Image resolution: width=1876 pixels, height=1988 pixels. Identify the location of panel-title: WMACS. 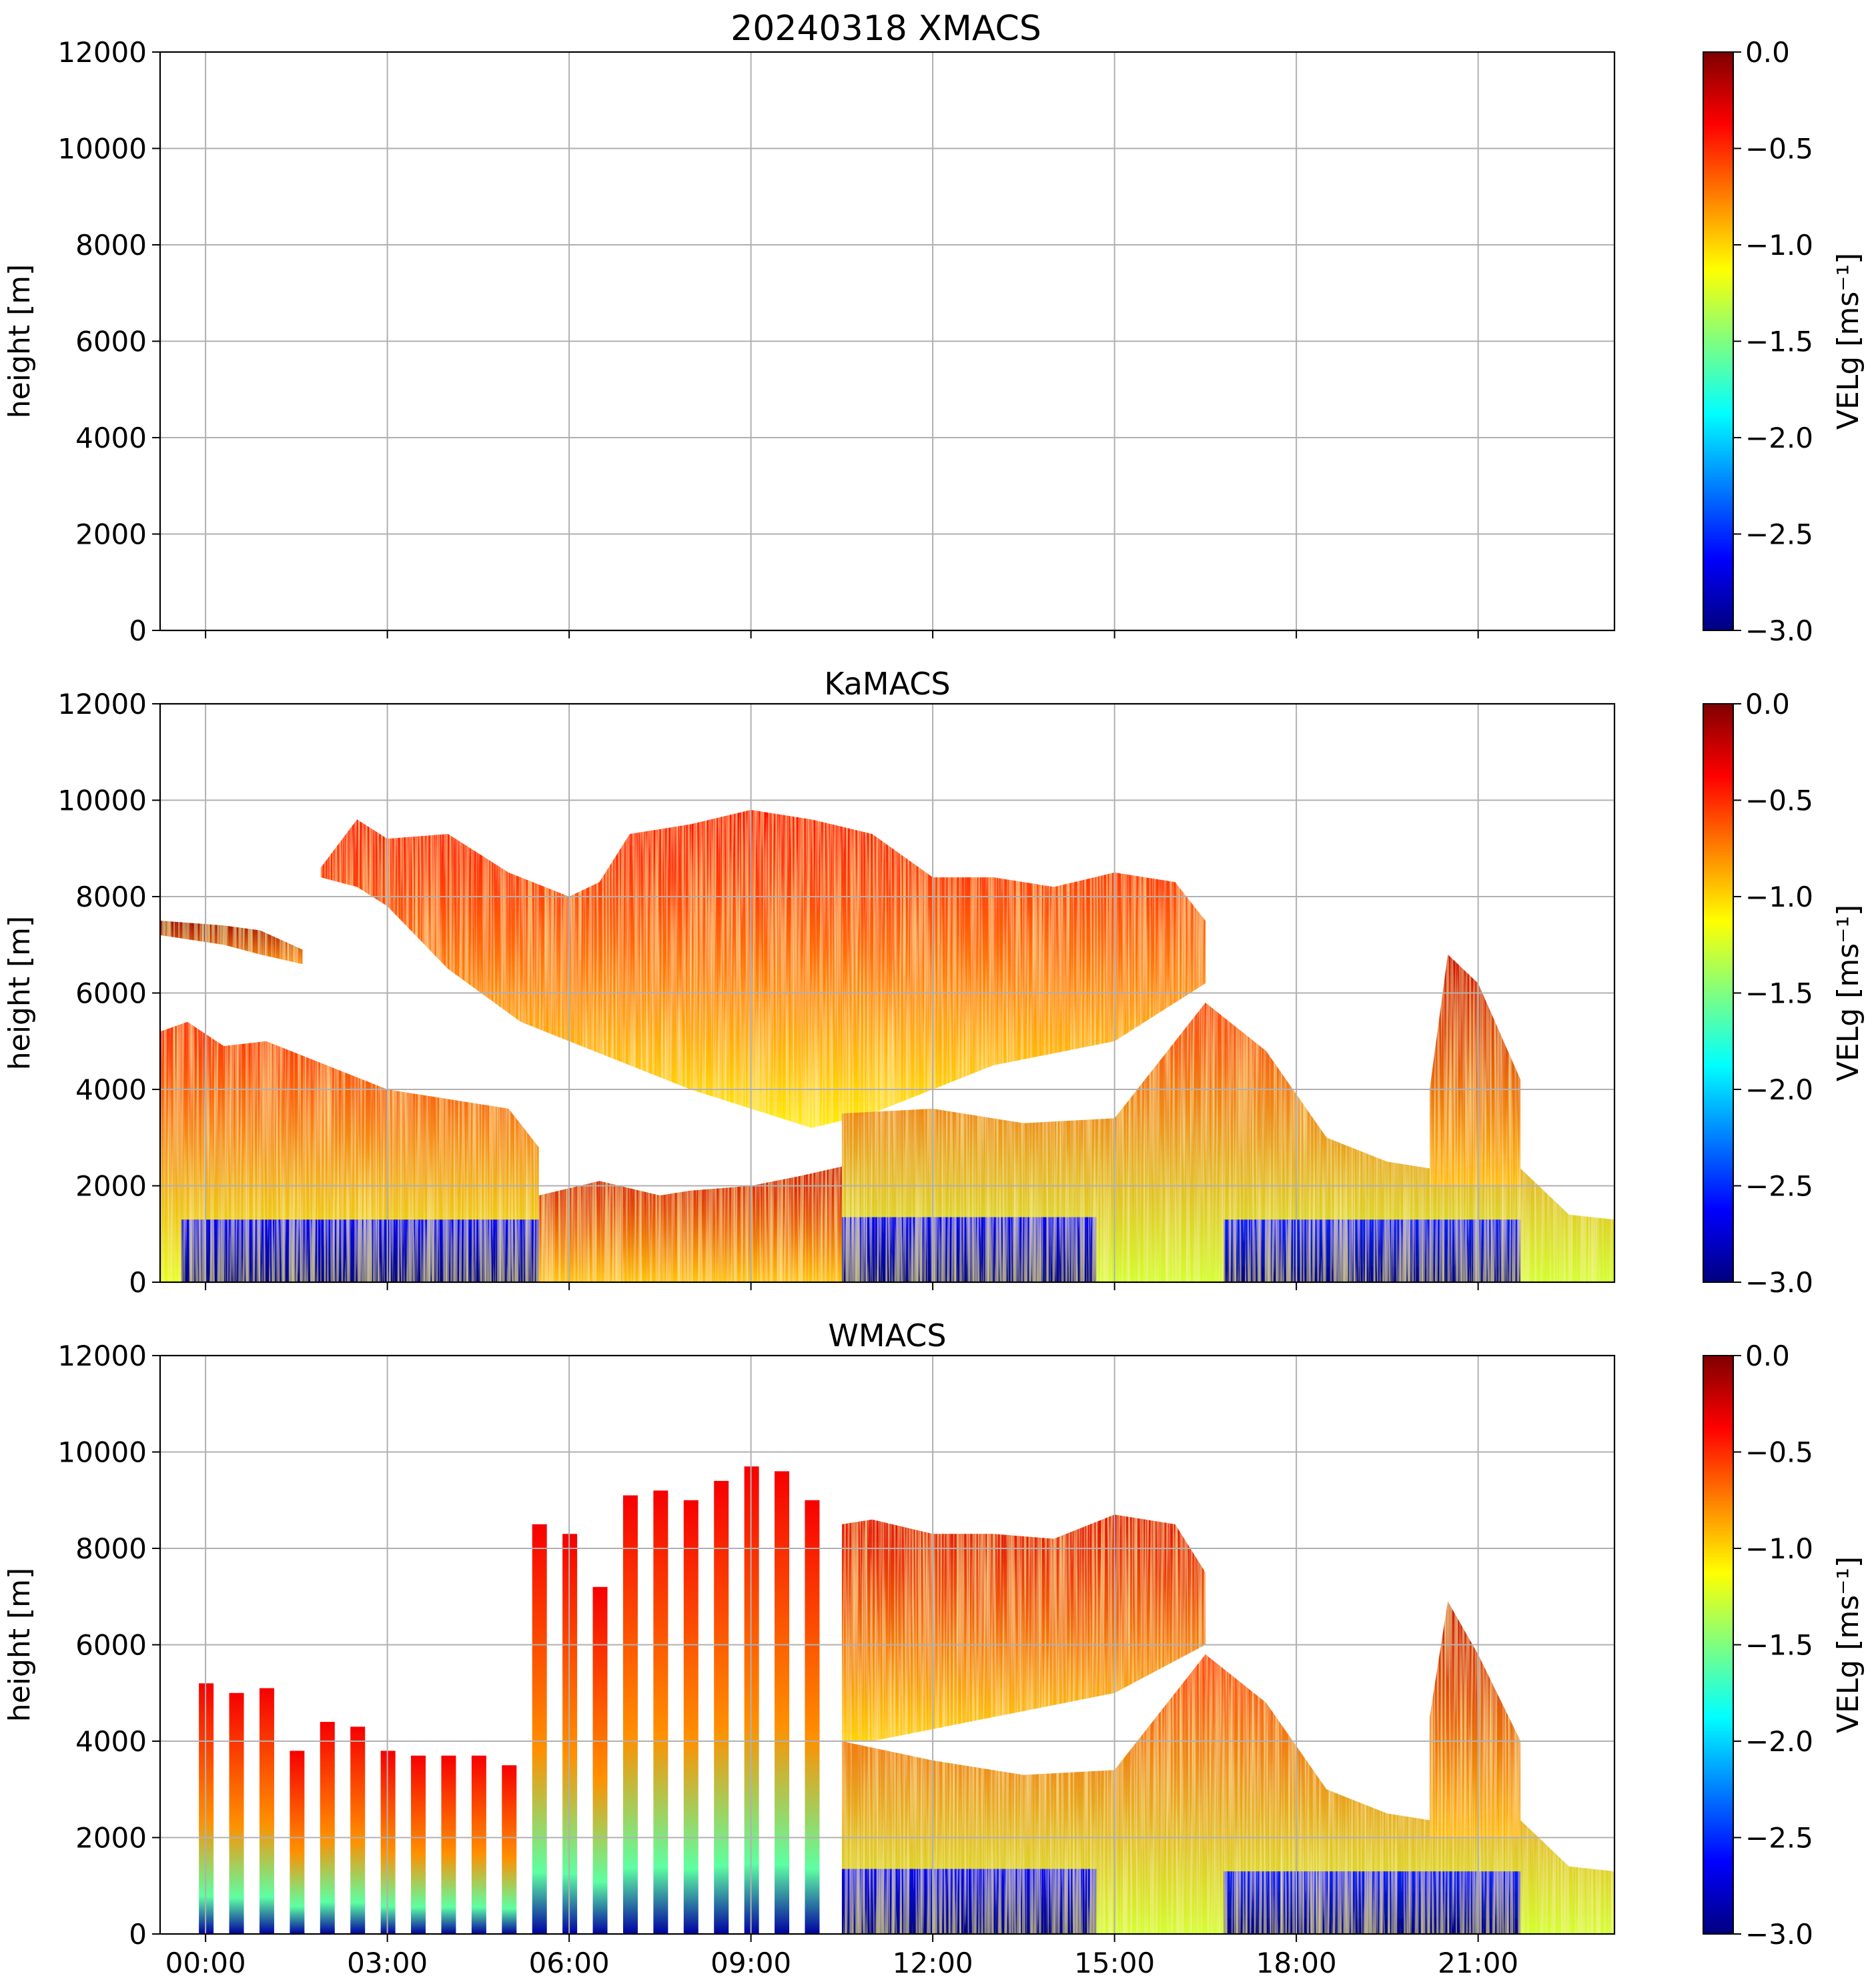
(887, 1336).